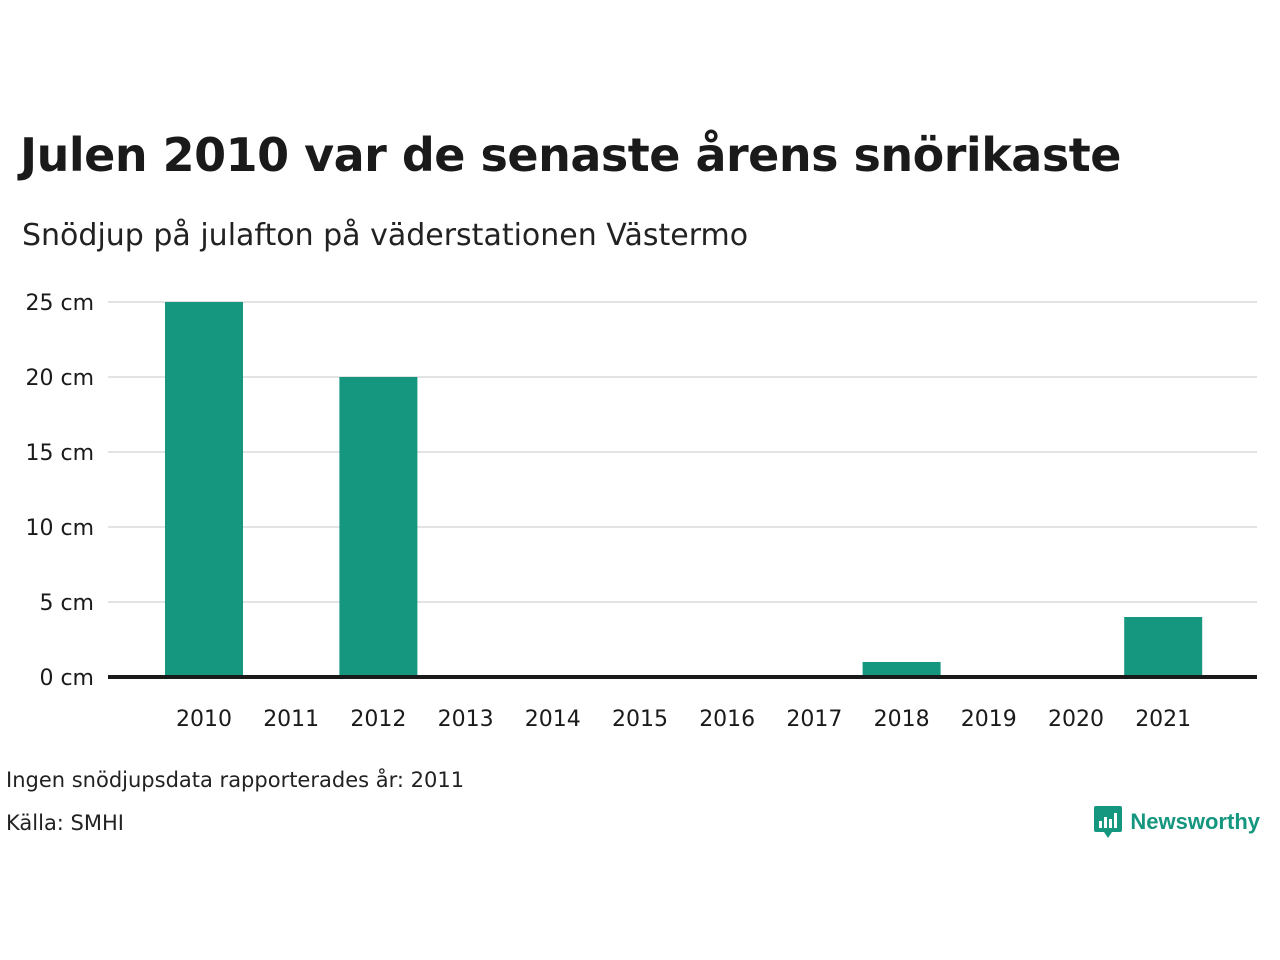  What do you see at coordinates (640, 719) in the screenshot?
I see `x-tick-label-2015: 2015` at bounding box center [640, 719].